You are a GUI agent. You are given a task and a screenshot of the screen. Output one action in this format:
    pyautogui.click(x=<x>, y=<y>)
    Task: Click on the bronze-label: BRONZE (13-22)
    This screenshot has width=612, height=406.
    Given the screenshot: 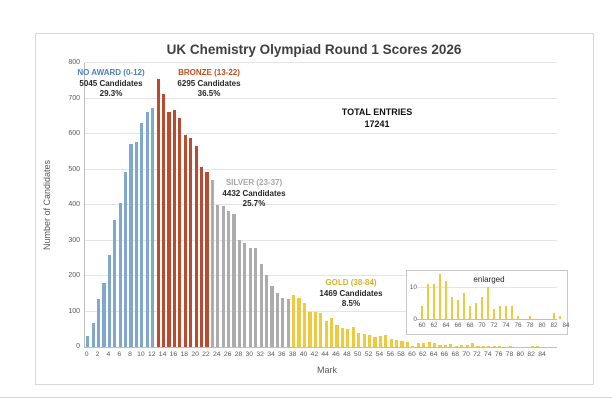 What is the action you would take?
    pyautogui.click(x=209, y=72)
    